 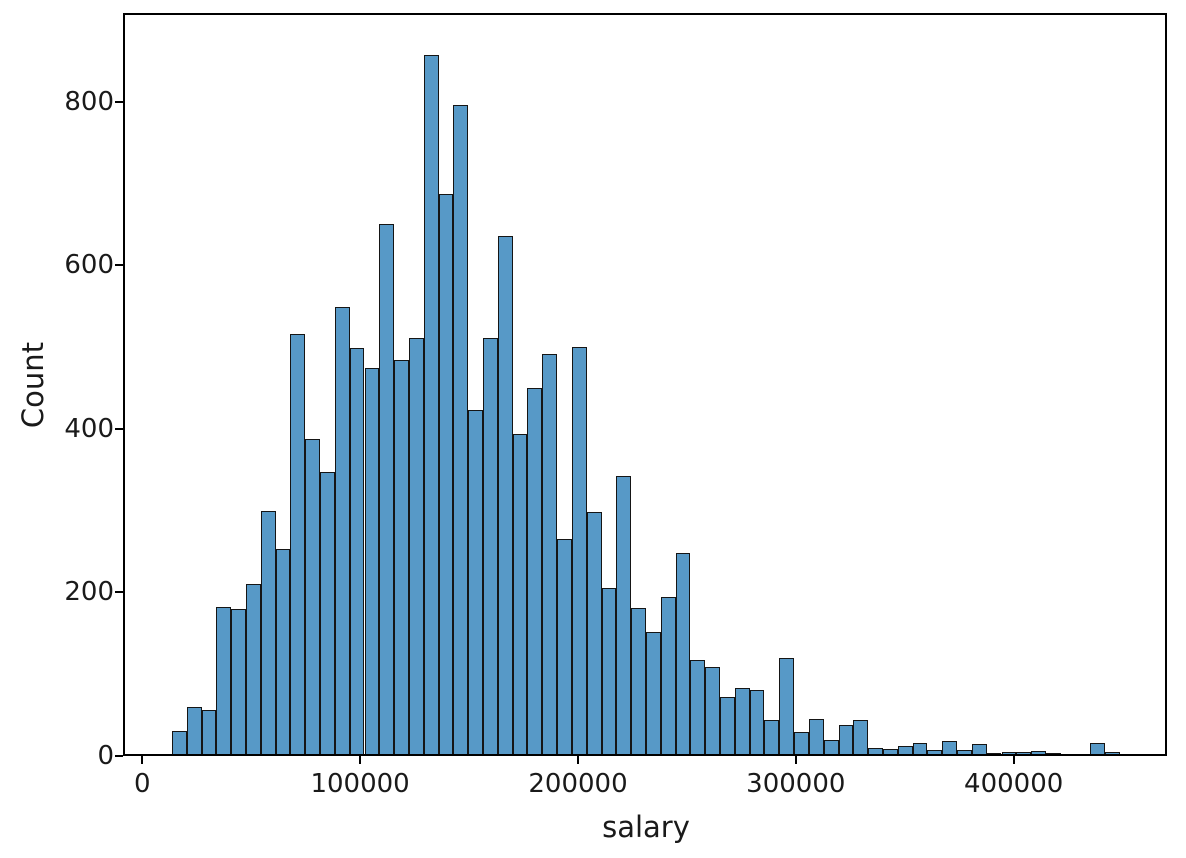 I want to click on x-tick-label: 300000, so click(x=796, y=784).